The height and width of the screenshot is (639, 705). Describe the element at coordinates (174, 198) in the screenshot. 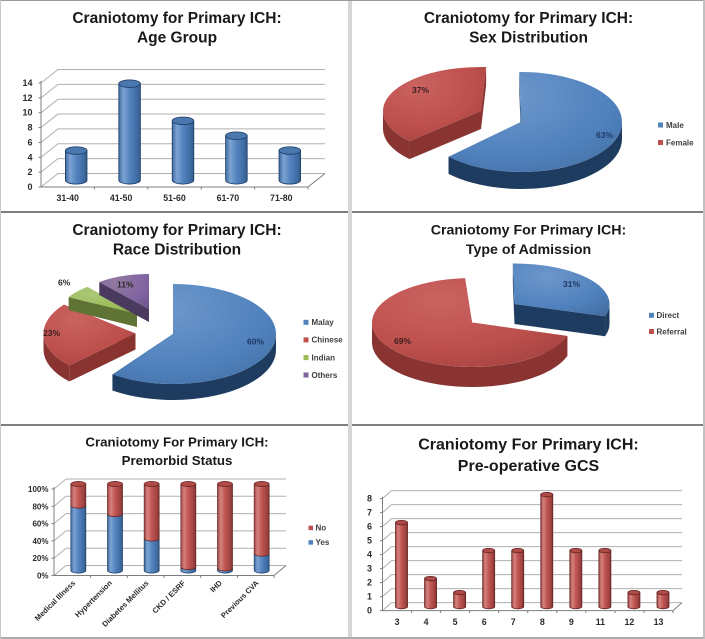

I see `svg-text: 51-60` at that location.